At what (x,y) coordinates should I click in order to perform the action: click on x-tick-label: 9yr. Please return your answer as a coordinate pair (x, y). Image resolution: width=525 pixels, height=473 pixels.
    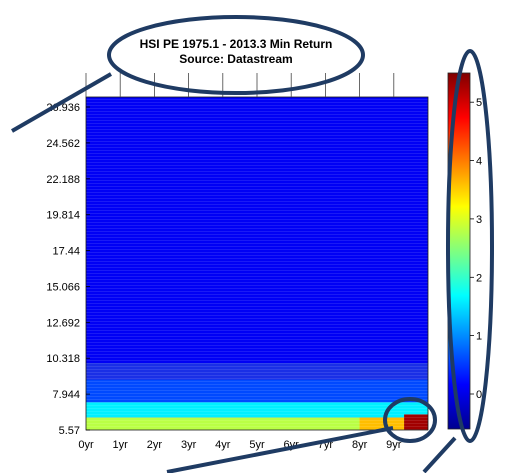
    Looking at the image, I should click on (394, 445).